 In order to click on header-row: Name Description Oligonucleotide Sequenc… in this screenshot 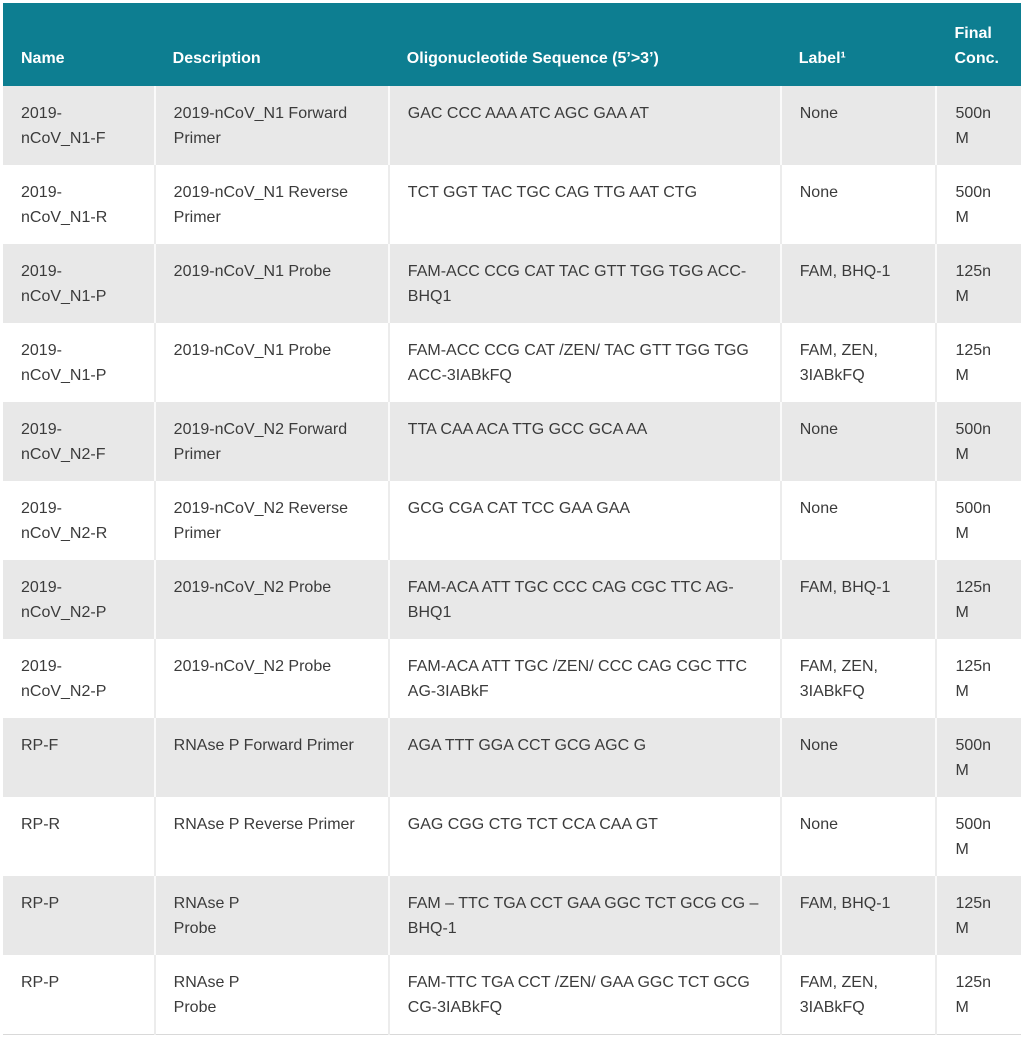, I will do `click(512, 44)`.